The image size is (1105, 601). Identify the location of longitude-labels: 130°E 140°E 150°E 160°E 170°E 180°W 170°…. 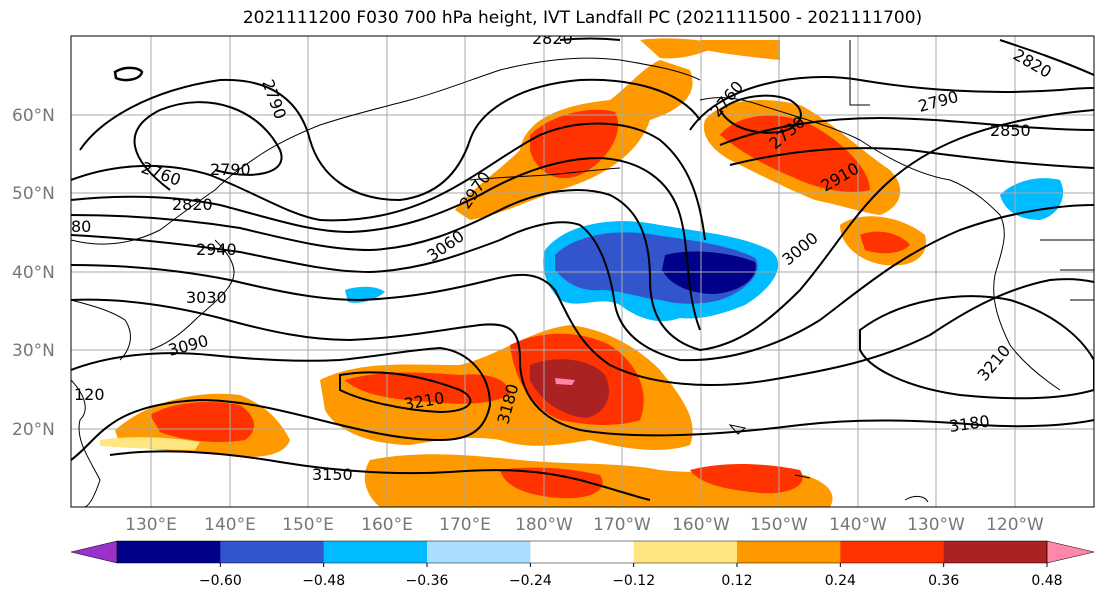
(584, 525).